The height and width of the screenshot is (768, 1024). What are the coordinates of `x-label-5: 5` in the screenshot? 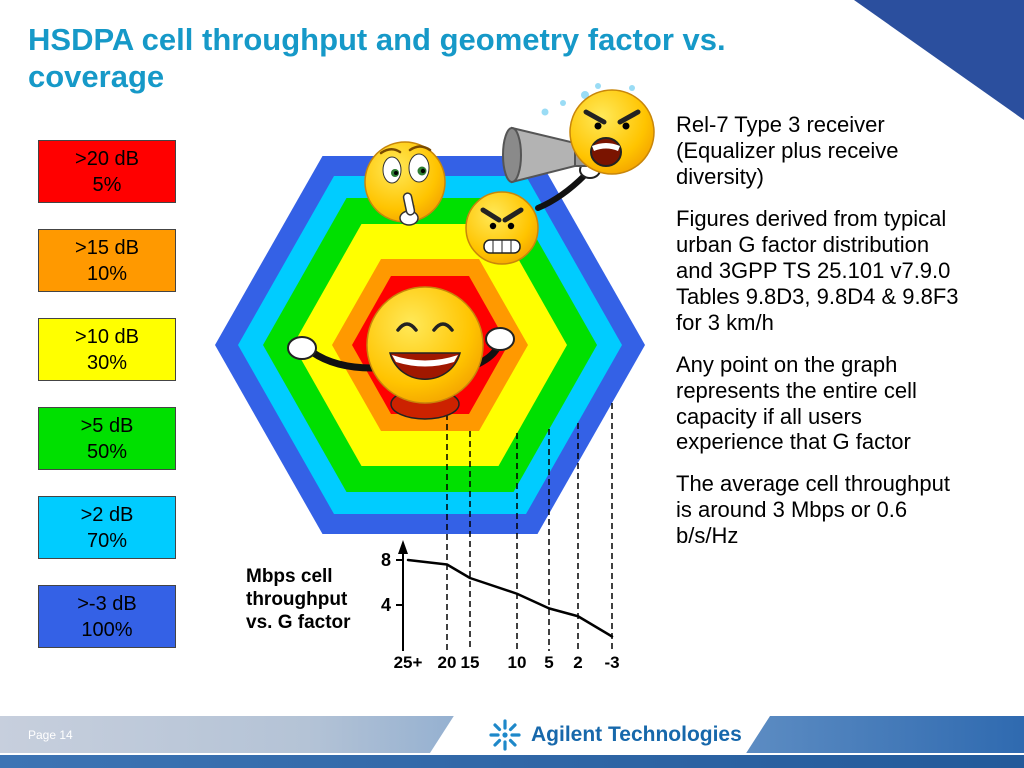 It's located at (548, 662).